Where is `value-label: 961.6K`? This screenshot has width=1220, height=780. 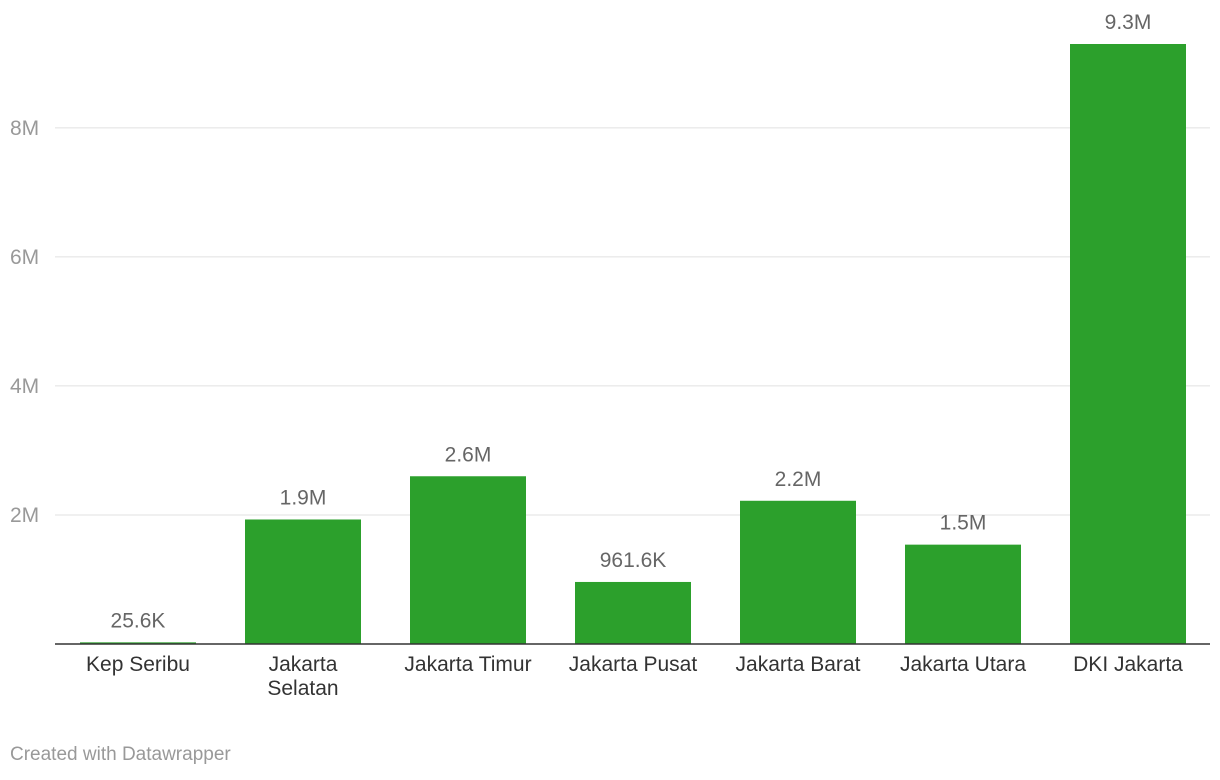
value-label: 961.6K is located at coordinates (633, 560).